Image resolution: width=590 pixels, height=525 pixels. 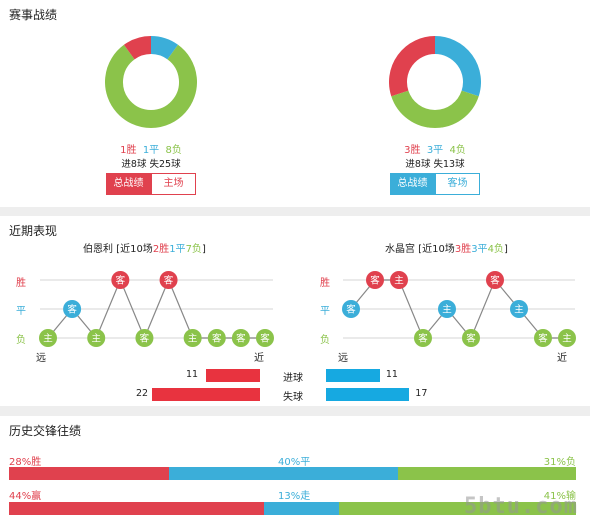 What do you see at coordinates (193, 249) in the screenshot?
I see `home-recent-losses: 7负` at bounding box center [193, 249].